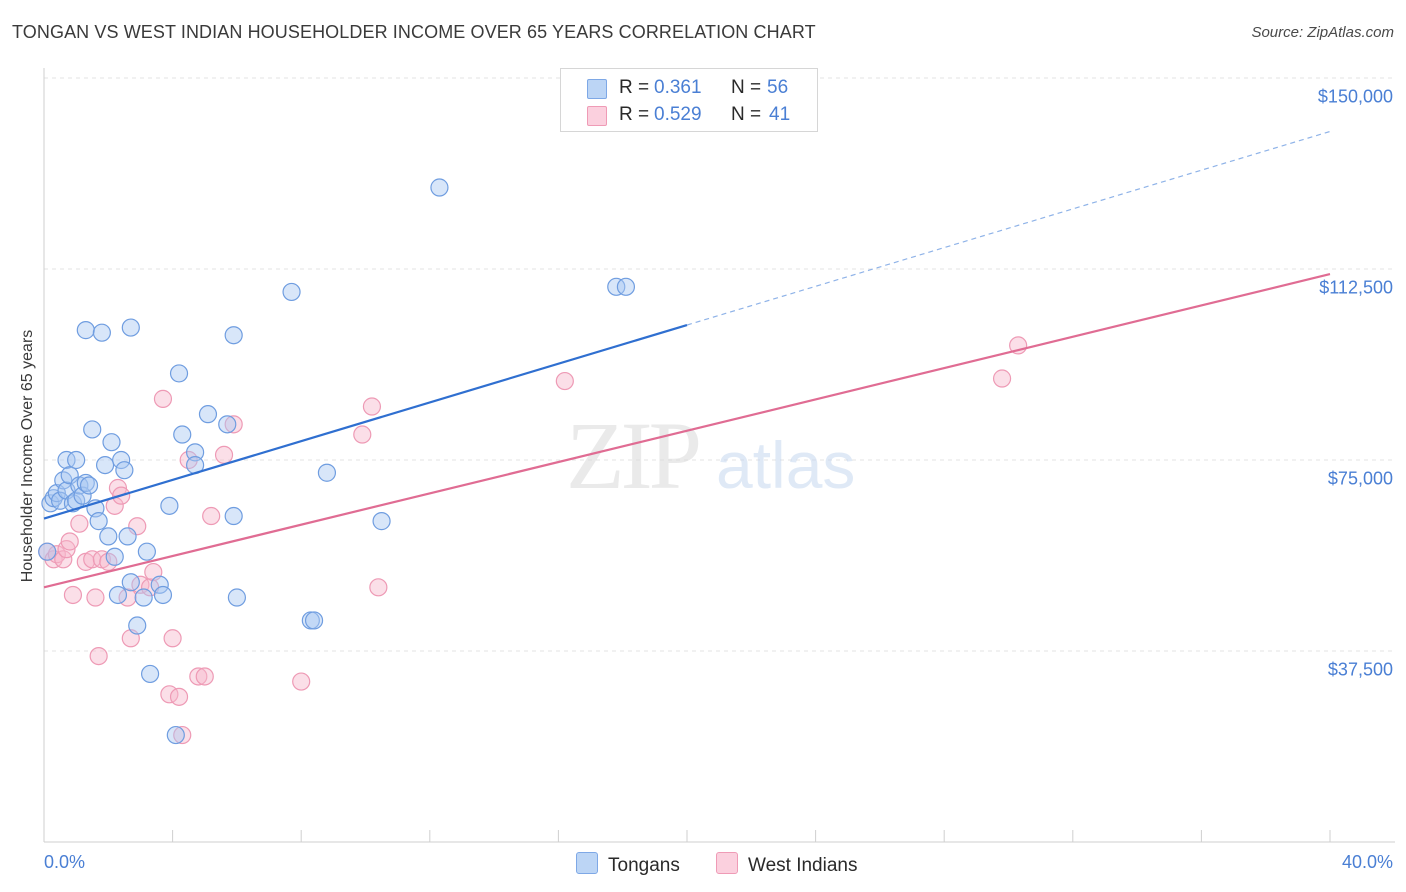 Image resolution: width=1406 pixels, height=892 pixels. Describe the element at coordinates (587, 863) in the screenshot. I see `bottom-legend-swatch-tongans` at that location.